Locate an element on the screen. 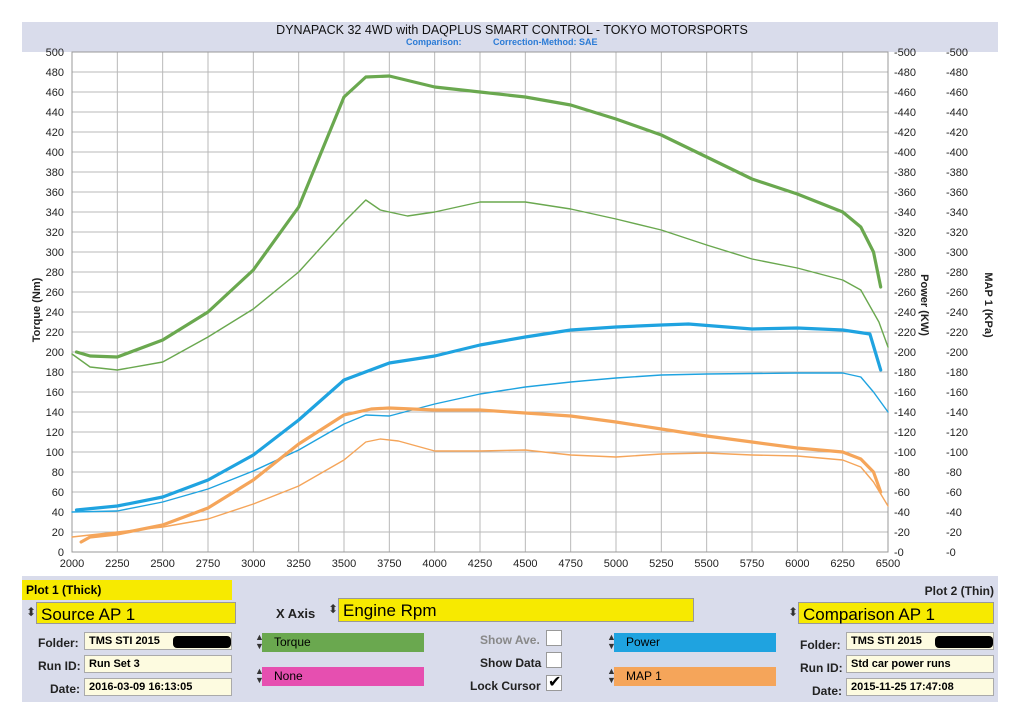 The width and height of the screenshot is (1024, 724). y-tick-label-power: -480 is located at coordinates (905, 73).